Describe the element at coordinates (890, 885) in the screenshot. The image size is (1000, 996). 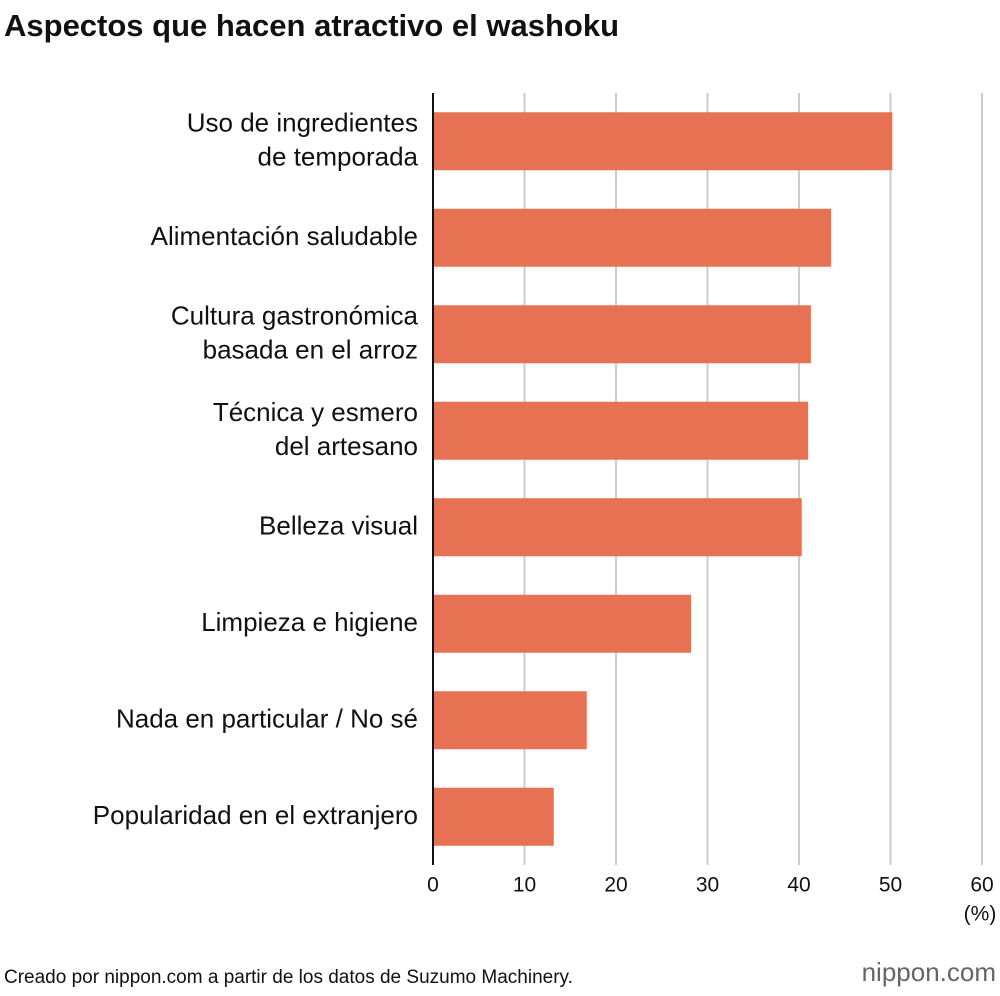
I see `x-tick-label: 50` at that location.